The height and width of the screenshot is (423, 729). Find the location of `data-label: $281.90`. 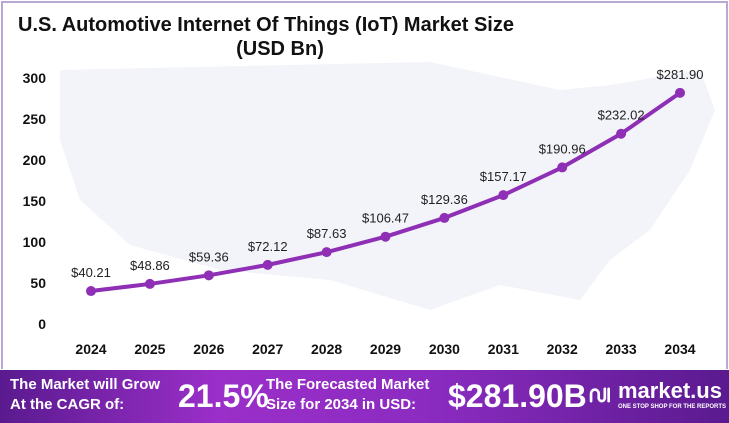

data-label: $281.90 is located at coordinates (680, 74).